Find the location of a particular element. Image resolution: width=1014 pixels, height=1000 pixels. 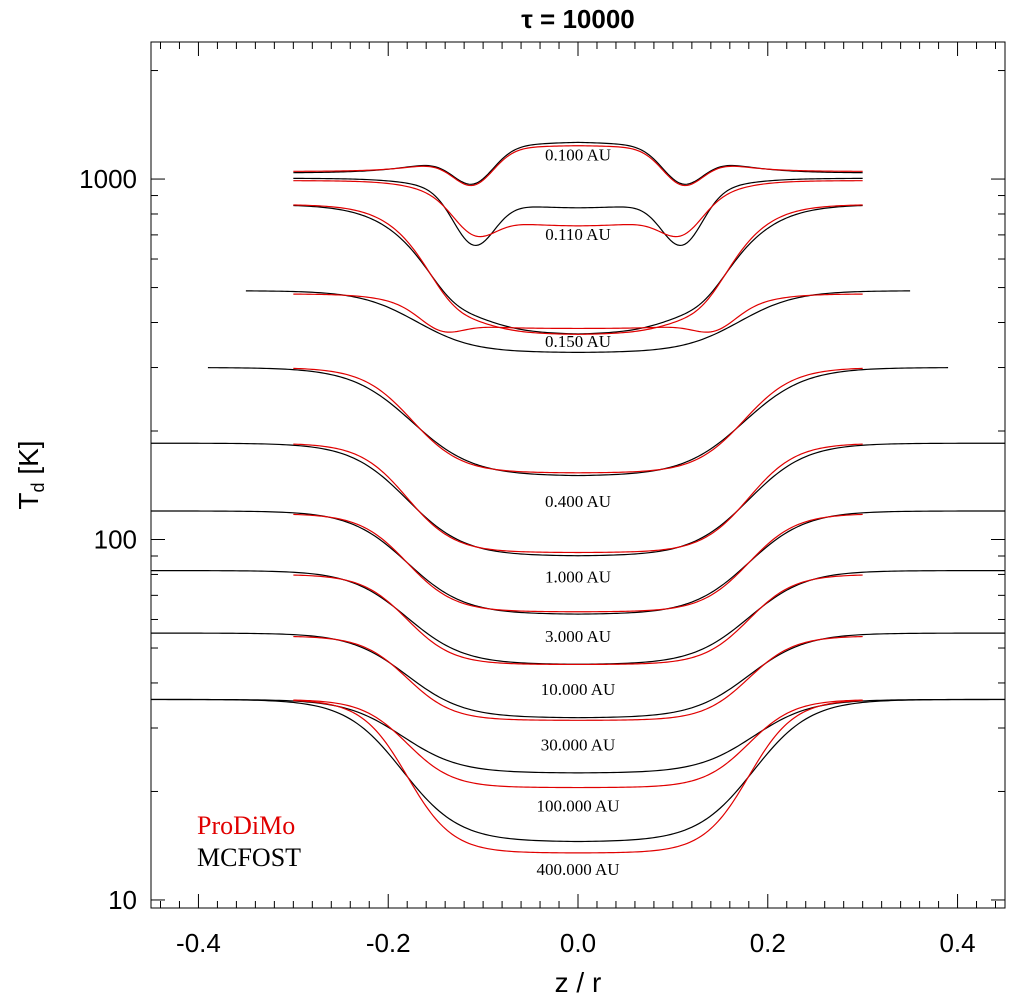

curve-label: 0.400 AU is located at coordinates (578, 501).